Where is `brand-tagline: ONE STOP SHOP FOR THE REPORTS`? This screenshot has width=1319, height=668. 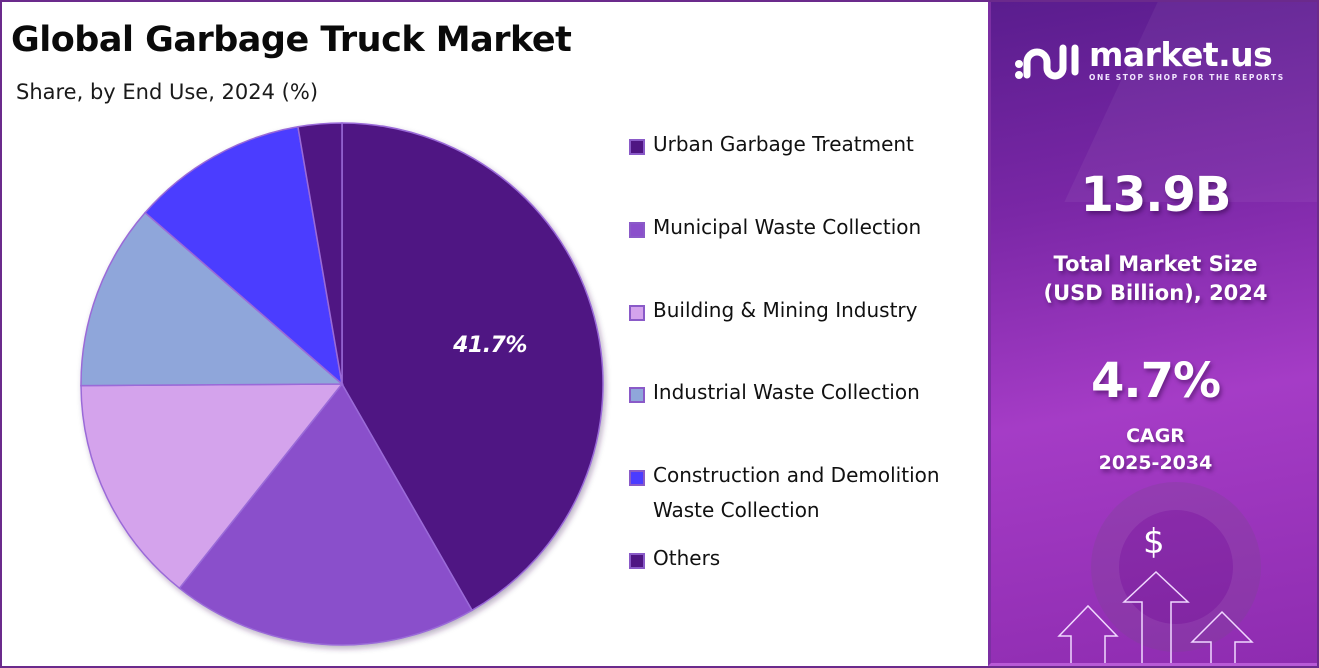
brand-tagline: ONE STOP SHOP FOR THE REPORTS is located at coordinates (1187, 77).